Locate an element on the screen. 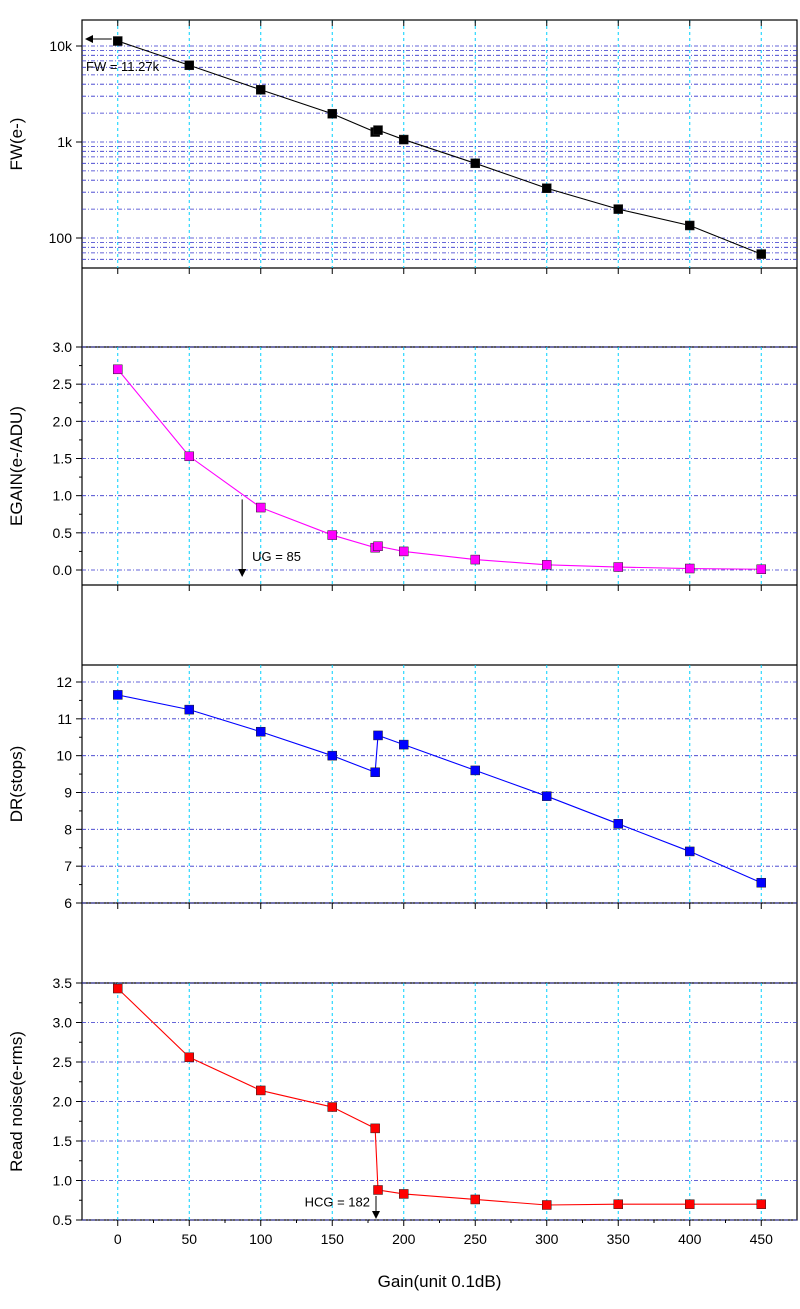  dr-series-line is located at coordinates (439, 789).